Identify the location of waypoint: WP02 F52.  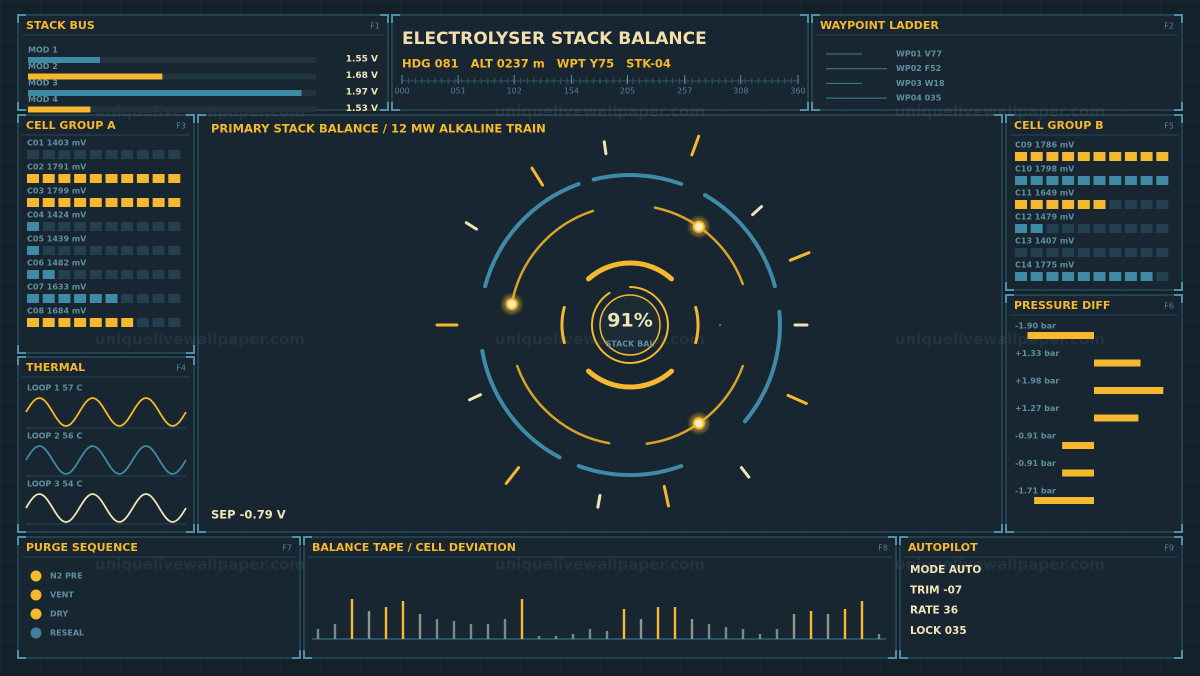
(918, 68).